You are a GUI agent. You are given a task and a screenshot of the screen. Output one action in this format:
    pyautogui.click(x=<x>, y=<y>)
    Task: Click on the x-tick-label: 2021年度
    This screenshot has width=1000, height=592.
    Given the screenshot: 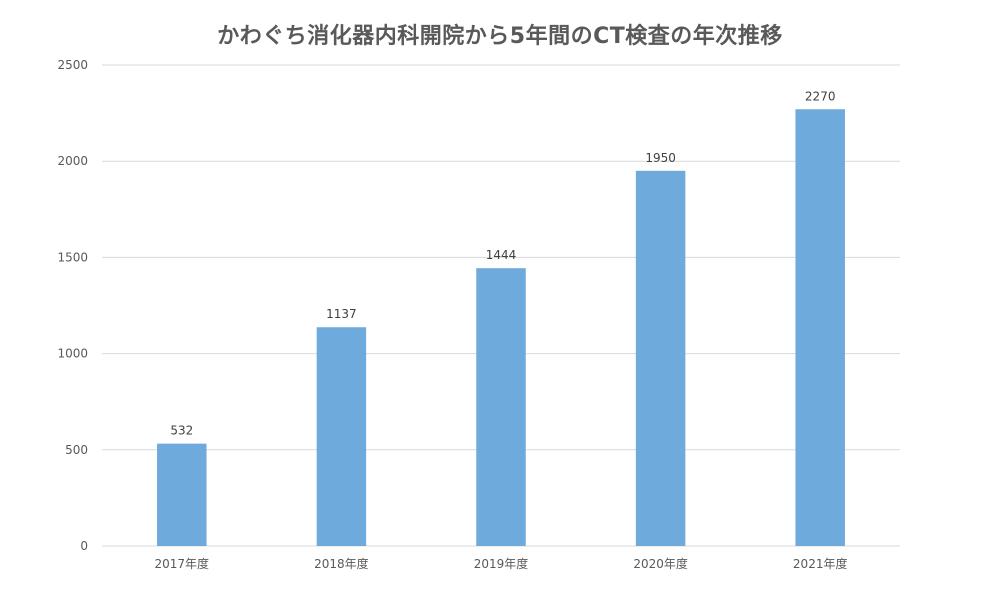 What is the action you would take?
    pyautogui.click(x=820, y=563)
    